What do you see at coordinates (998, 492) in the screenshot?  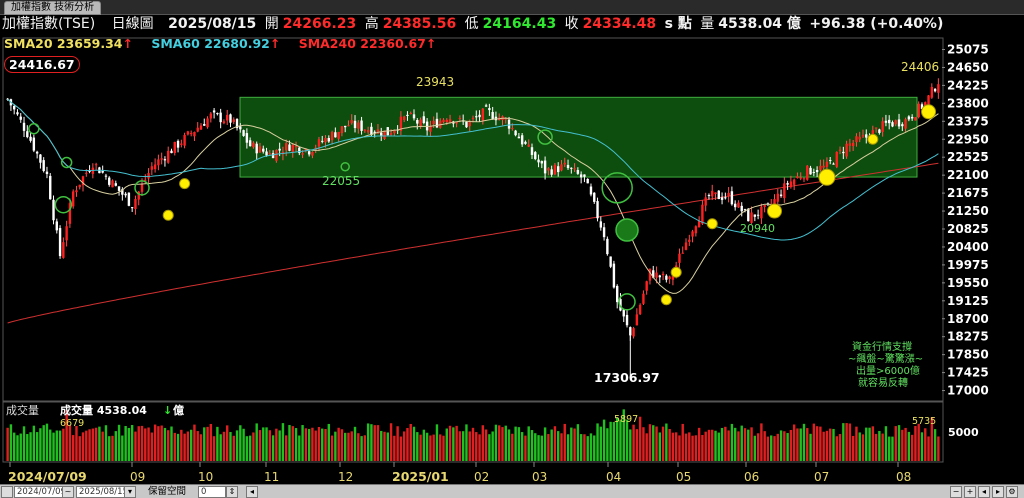 I see `scroll-right-icon: ▸` at bounding box center [998, 492].